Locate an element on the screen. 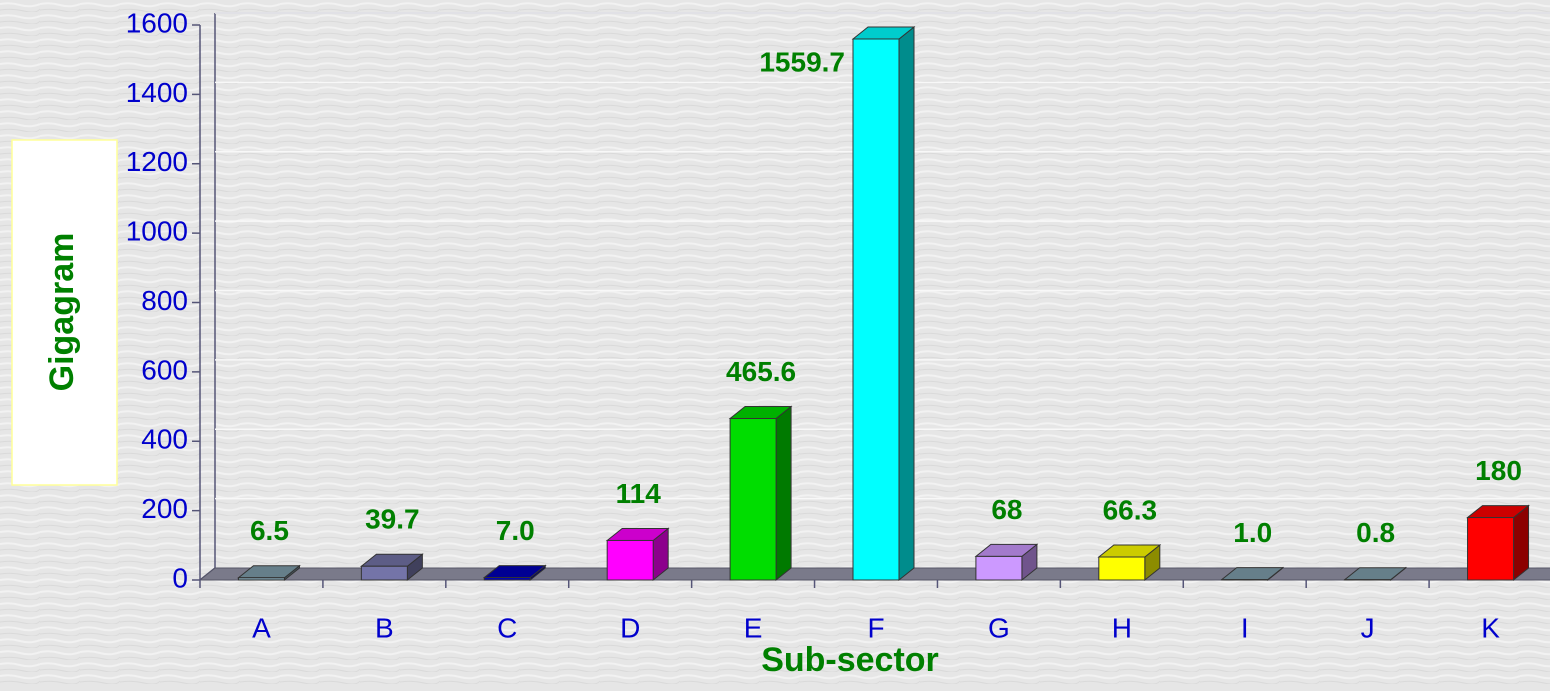 Image resolution: width=1550 pixels, height=691 pixels. x-axis-label: Sub-sector is located at coordinates (850, 660).